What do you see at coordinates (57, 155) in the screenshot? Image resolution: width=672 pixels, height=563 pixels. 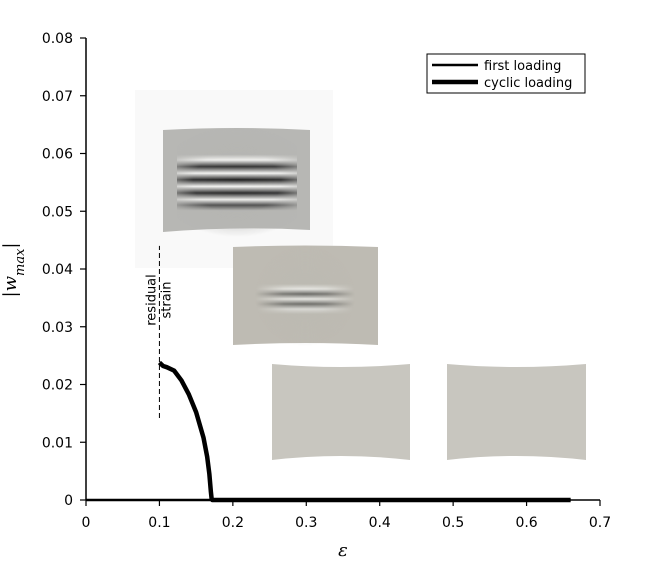 I see `y-tick-label-6: 0.06` at bounding box center [57, 155].